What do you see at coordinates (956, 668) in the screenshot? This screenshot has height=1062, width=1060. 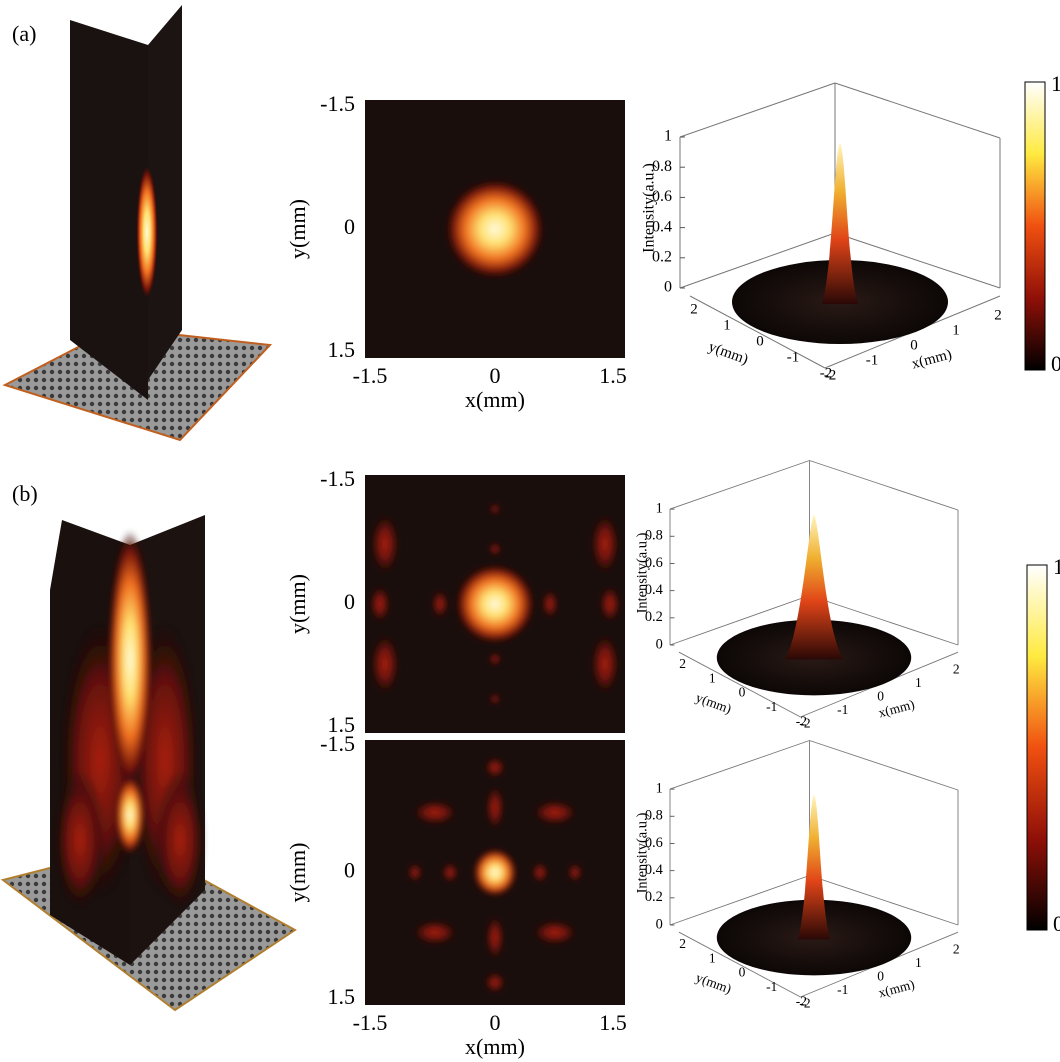 I see `x-tick-label: 2` at bounding box center [956, 668].